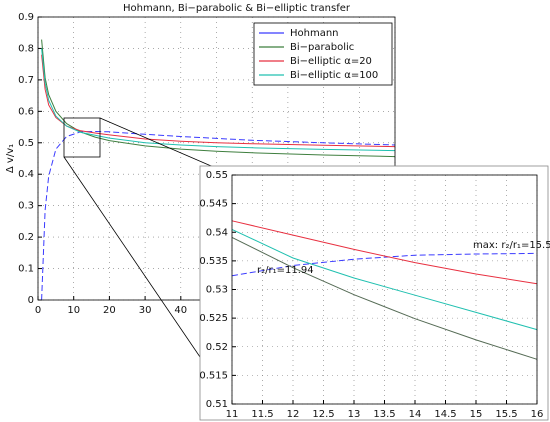  I want to click on y-tick-label: 0.545, so click(213, 204).